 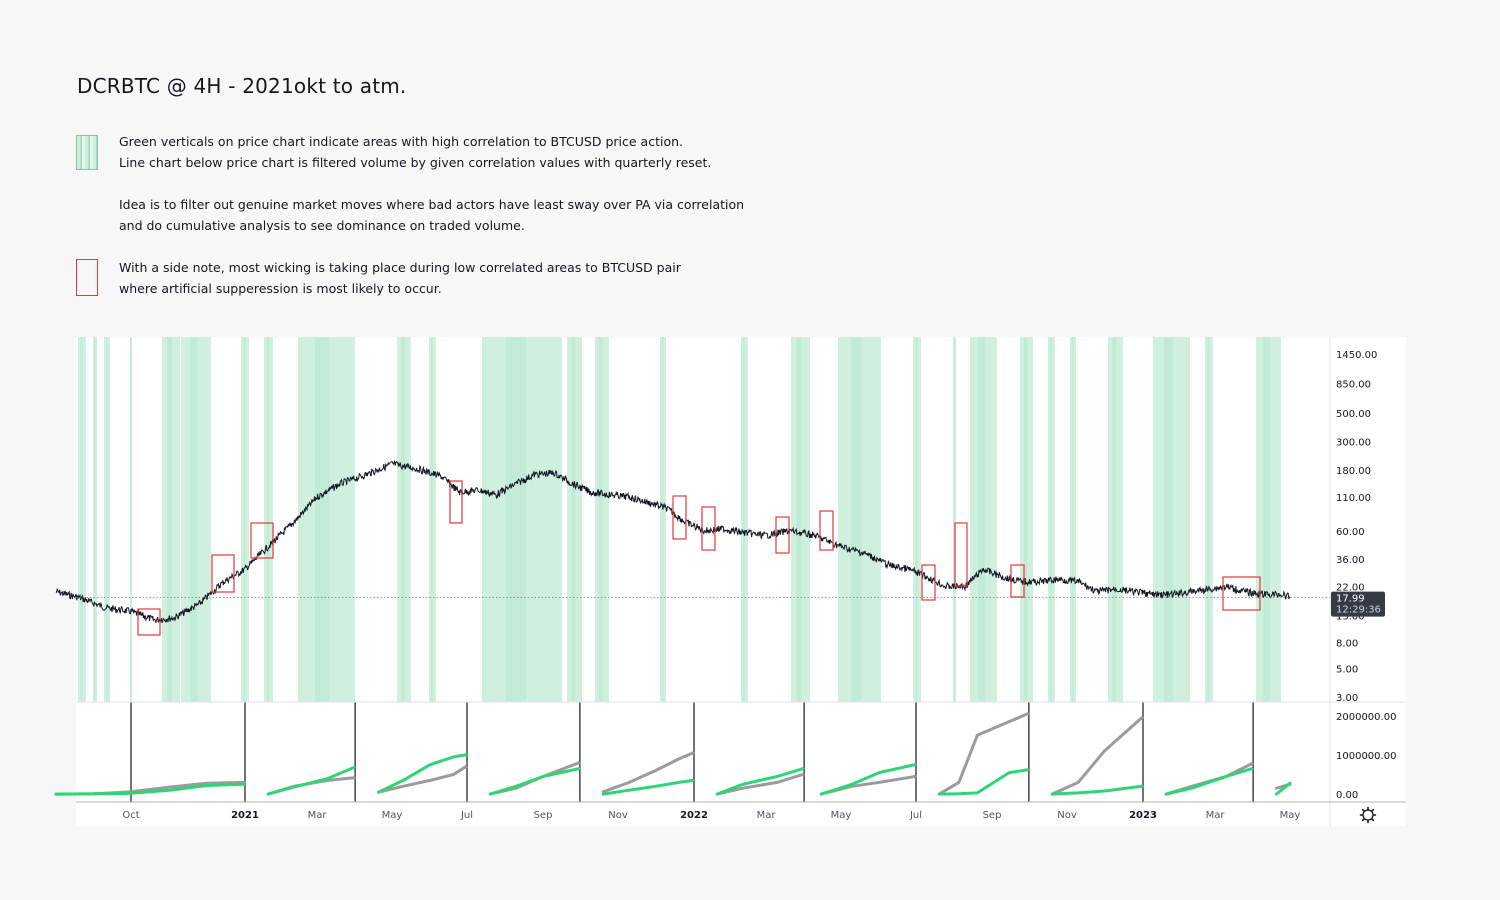 What do you see at coordinates (1353, 385) in the screenshot?
I see `price-tick-label: 850.00` at bounding box center [1353, 385].